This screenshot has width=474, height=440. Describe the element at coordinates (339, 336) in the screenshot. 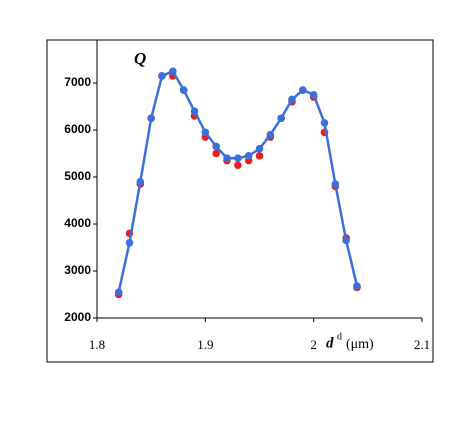

I see `x-axis-label-superscript: d` at that location.